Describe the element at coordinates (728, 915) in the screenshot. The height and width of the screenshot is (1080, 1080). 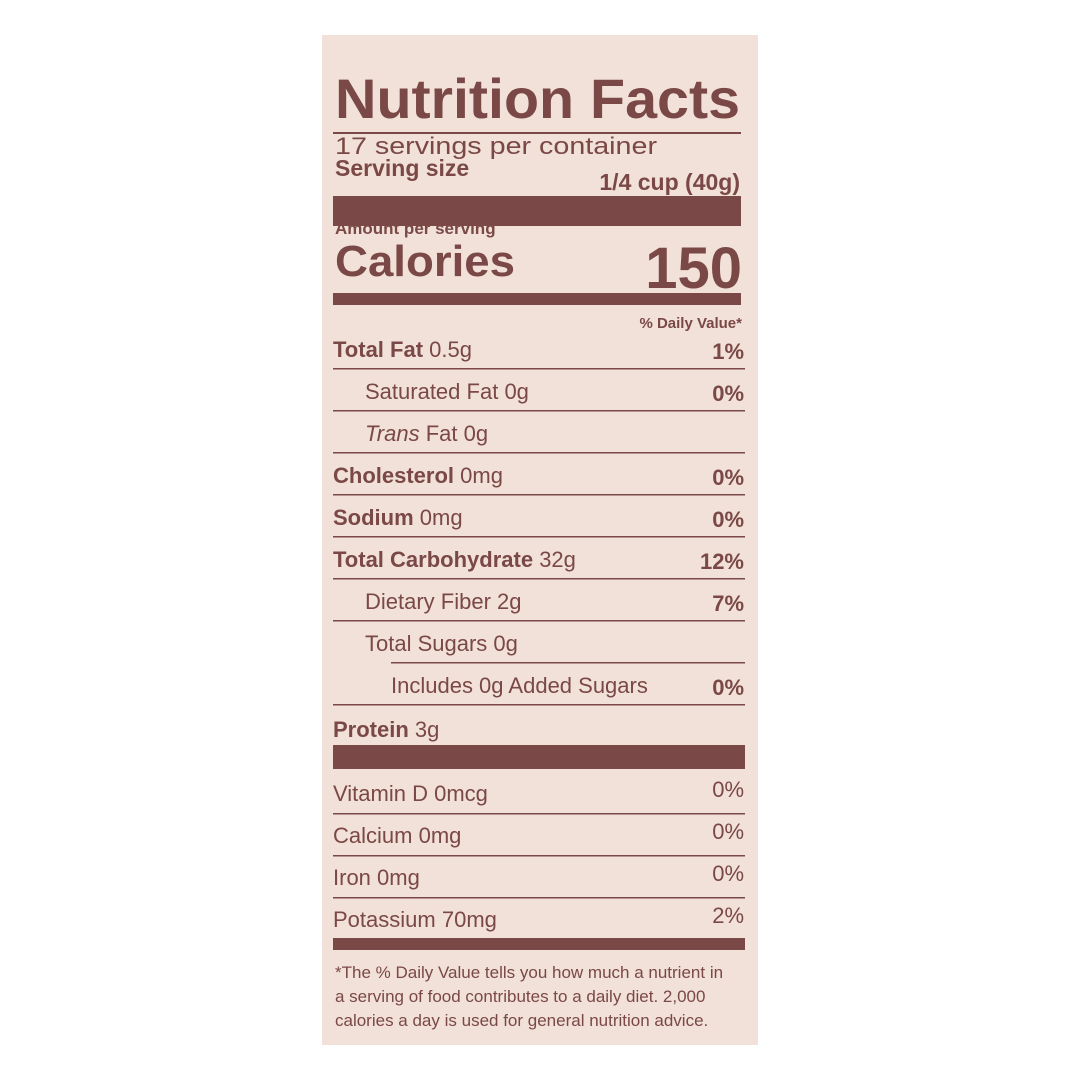
I see `vitamin-dv: 2%` at that location.